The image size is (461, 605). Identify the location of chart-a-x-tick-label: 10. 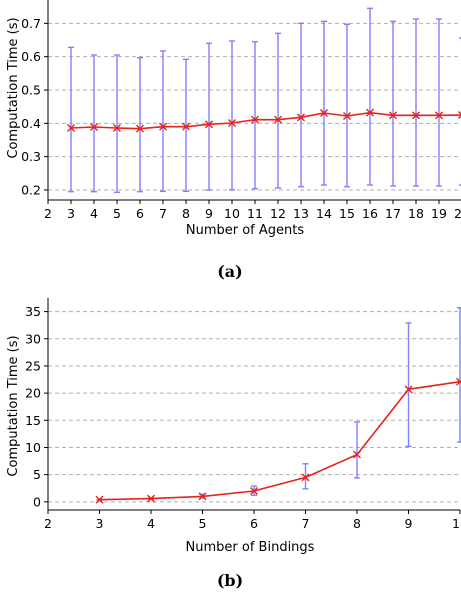
(232, 213).